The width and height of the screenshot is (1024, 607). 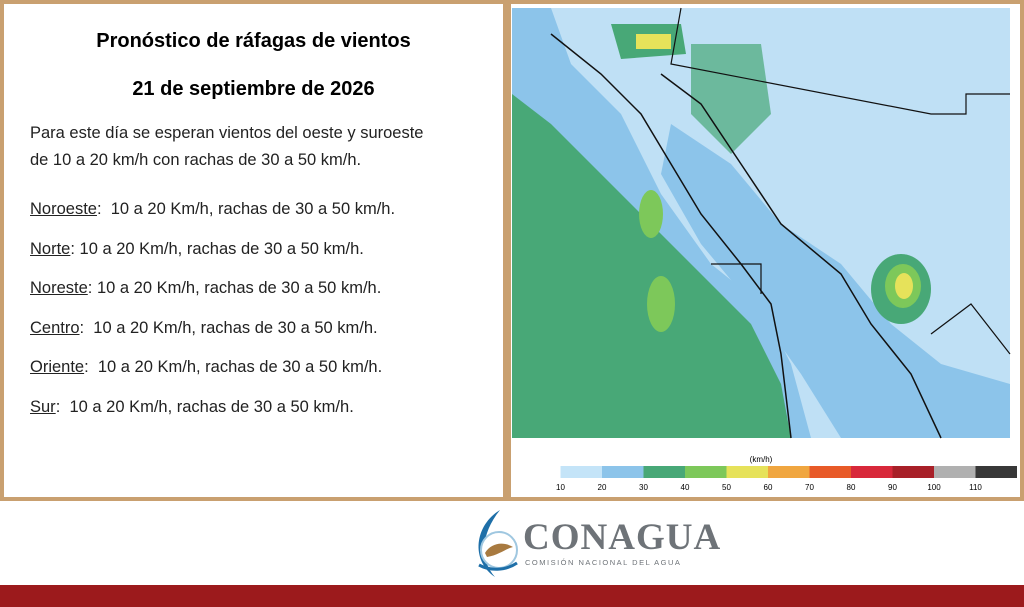 I want to click on legend-tick: 10, so click(x=560, y=487).